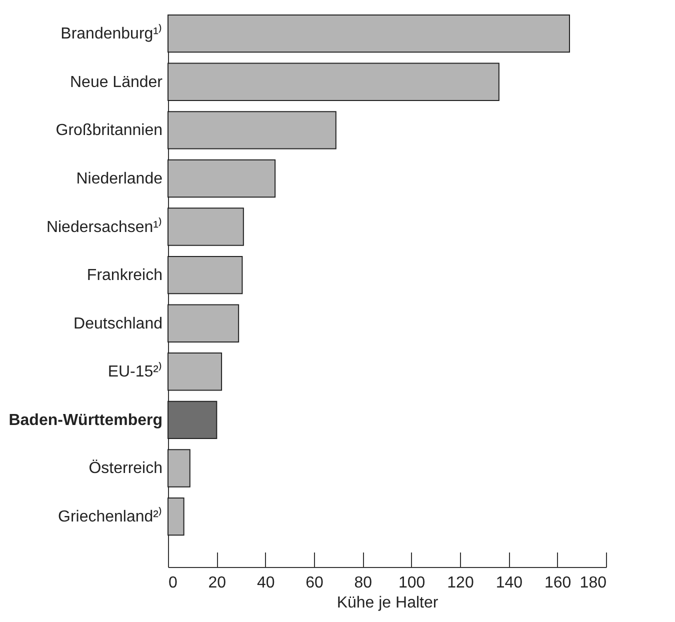 The width and height of the screenshot is (675, 622). Describe the element at coordinates (118, 323) in the screenshot. I see `y-tick-label: Deutschland` at that location.